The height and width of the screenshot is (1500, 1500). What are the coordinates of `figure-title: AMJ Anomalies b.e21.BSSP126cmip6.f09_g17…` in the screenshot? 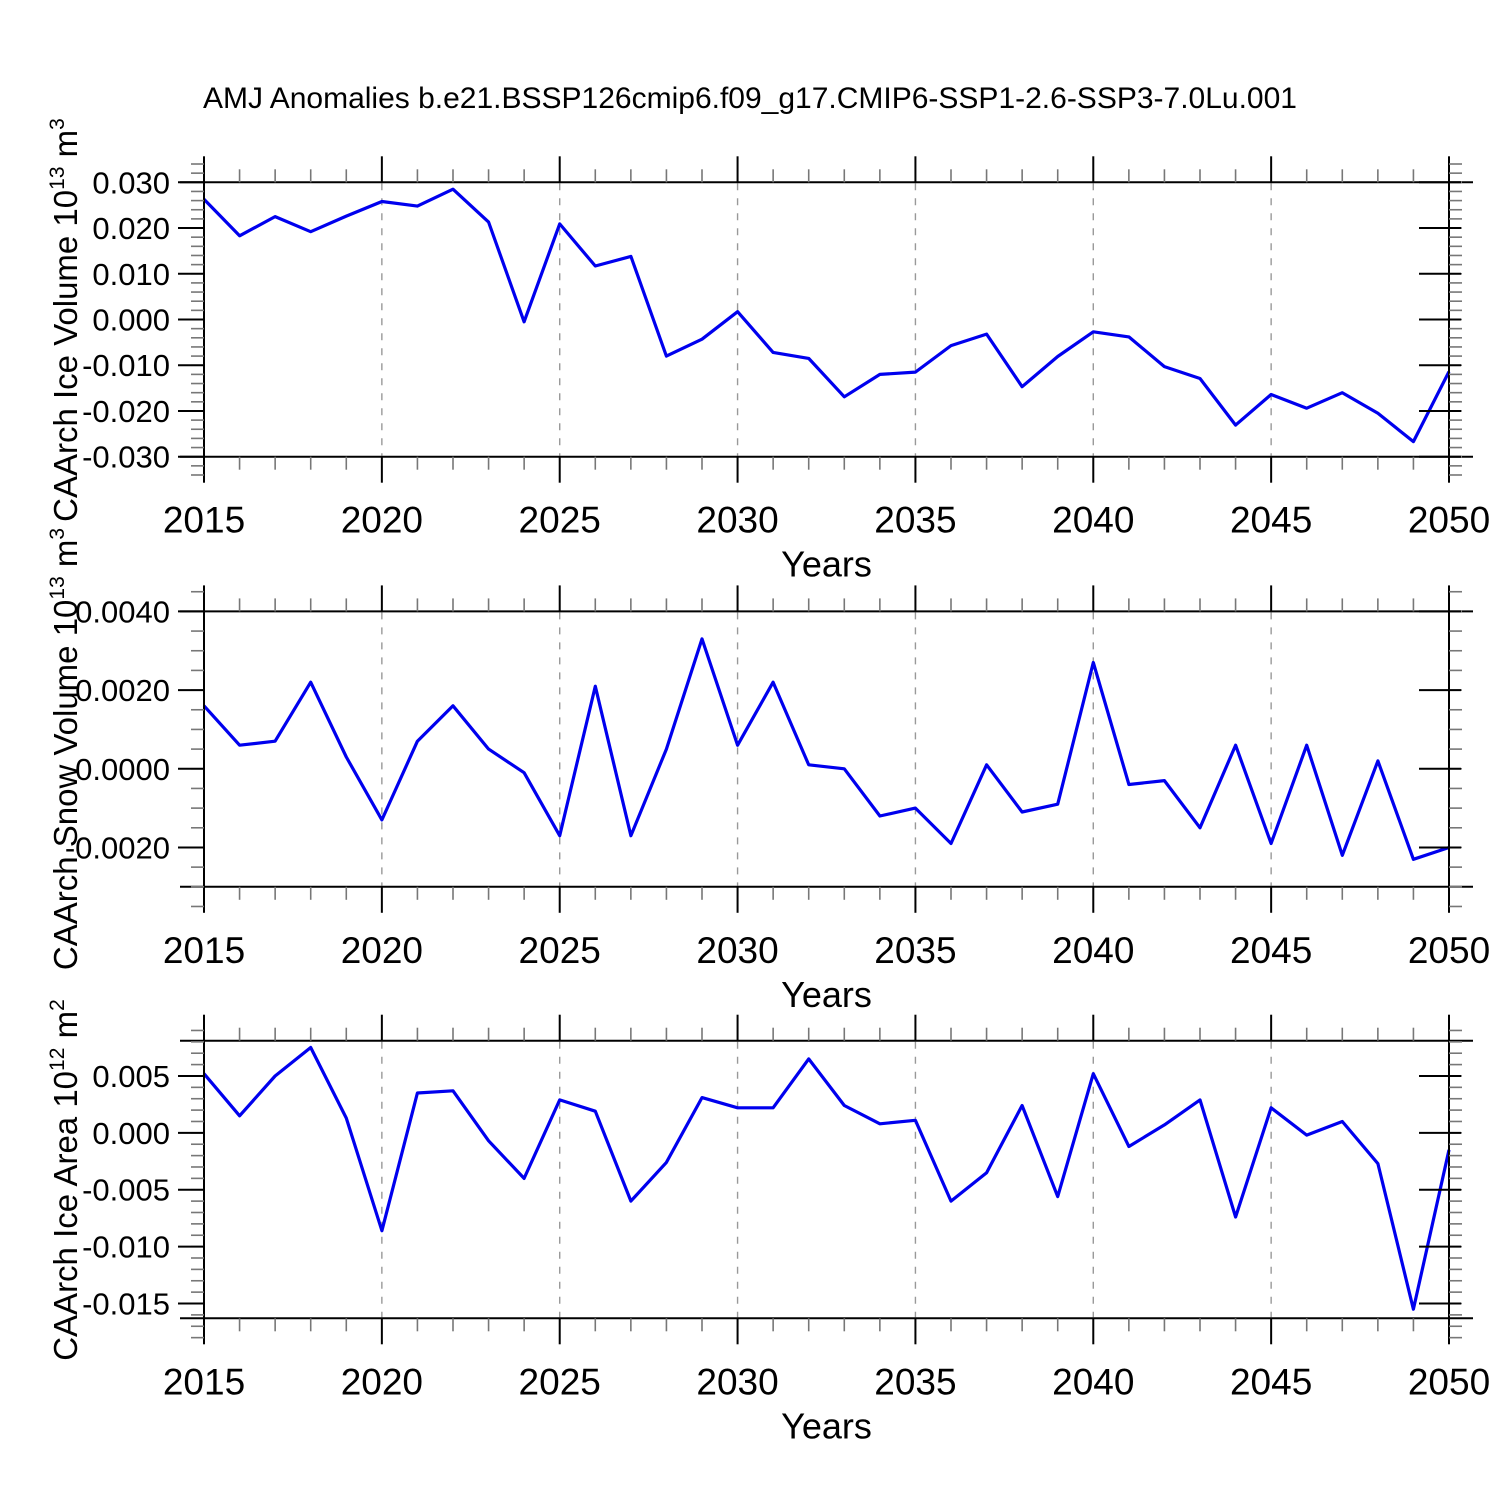 It's located at (750, 98).